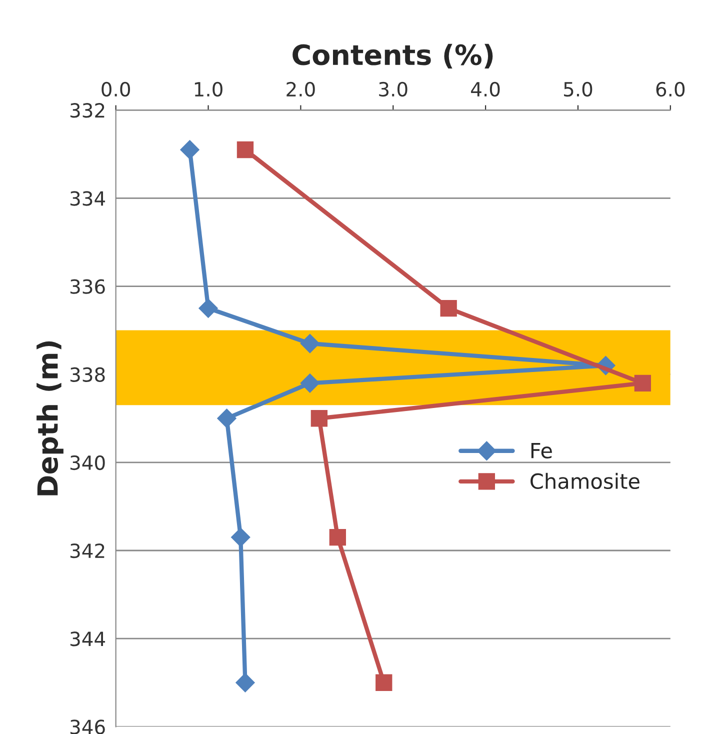 This screenshot has height=734, width=702. Describe the element at coordinates (541, 450) in the screenshot. I see `legend-label: Fe` at that location.